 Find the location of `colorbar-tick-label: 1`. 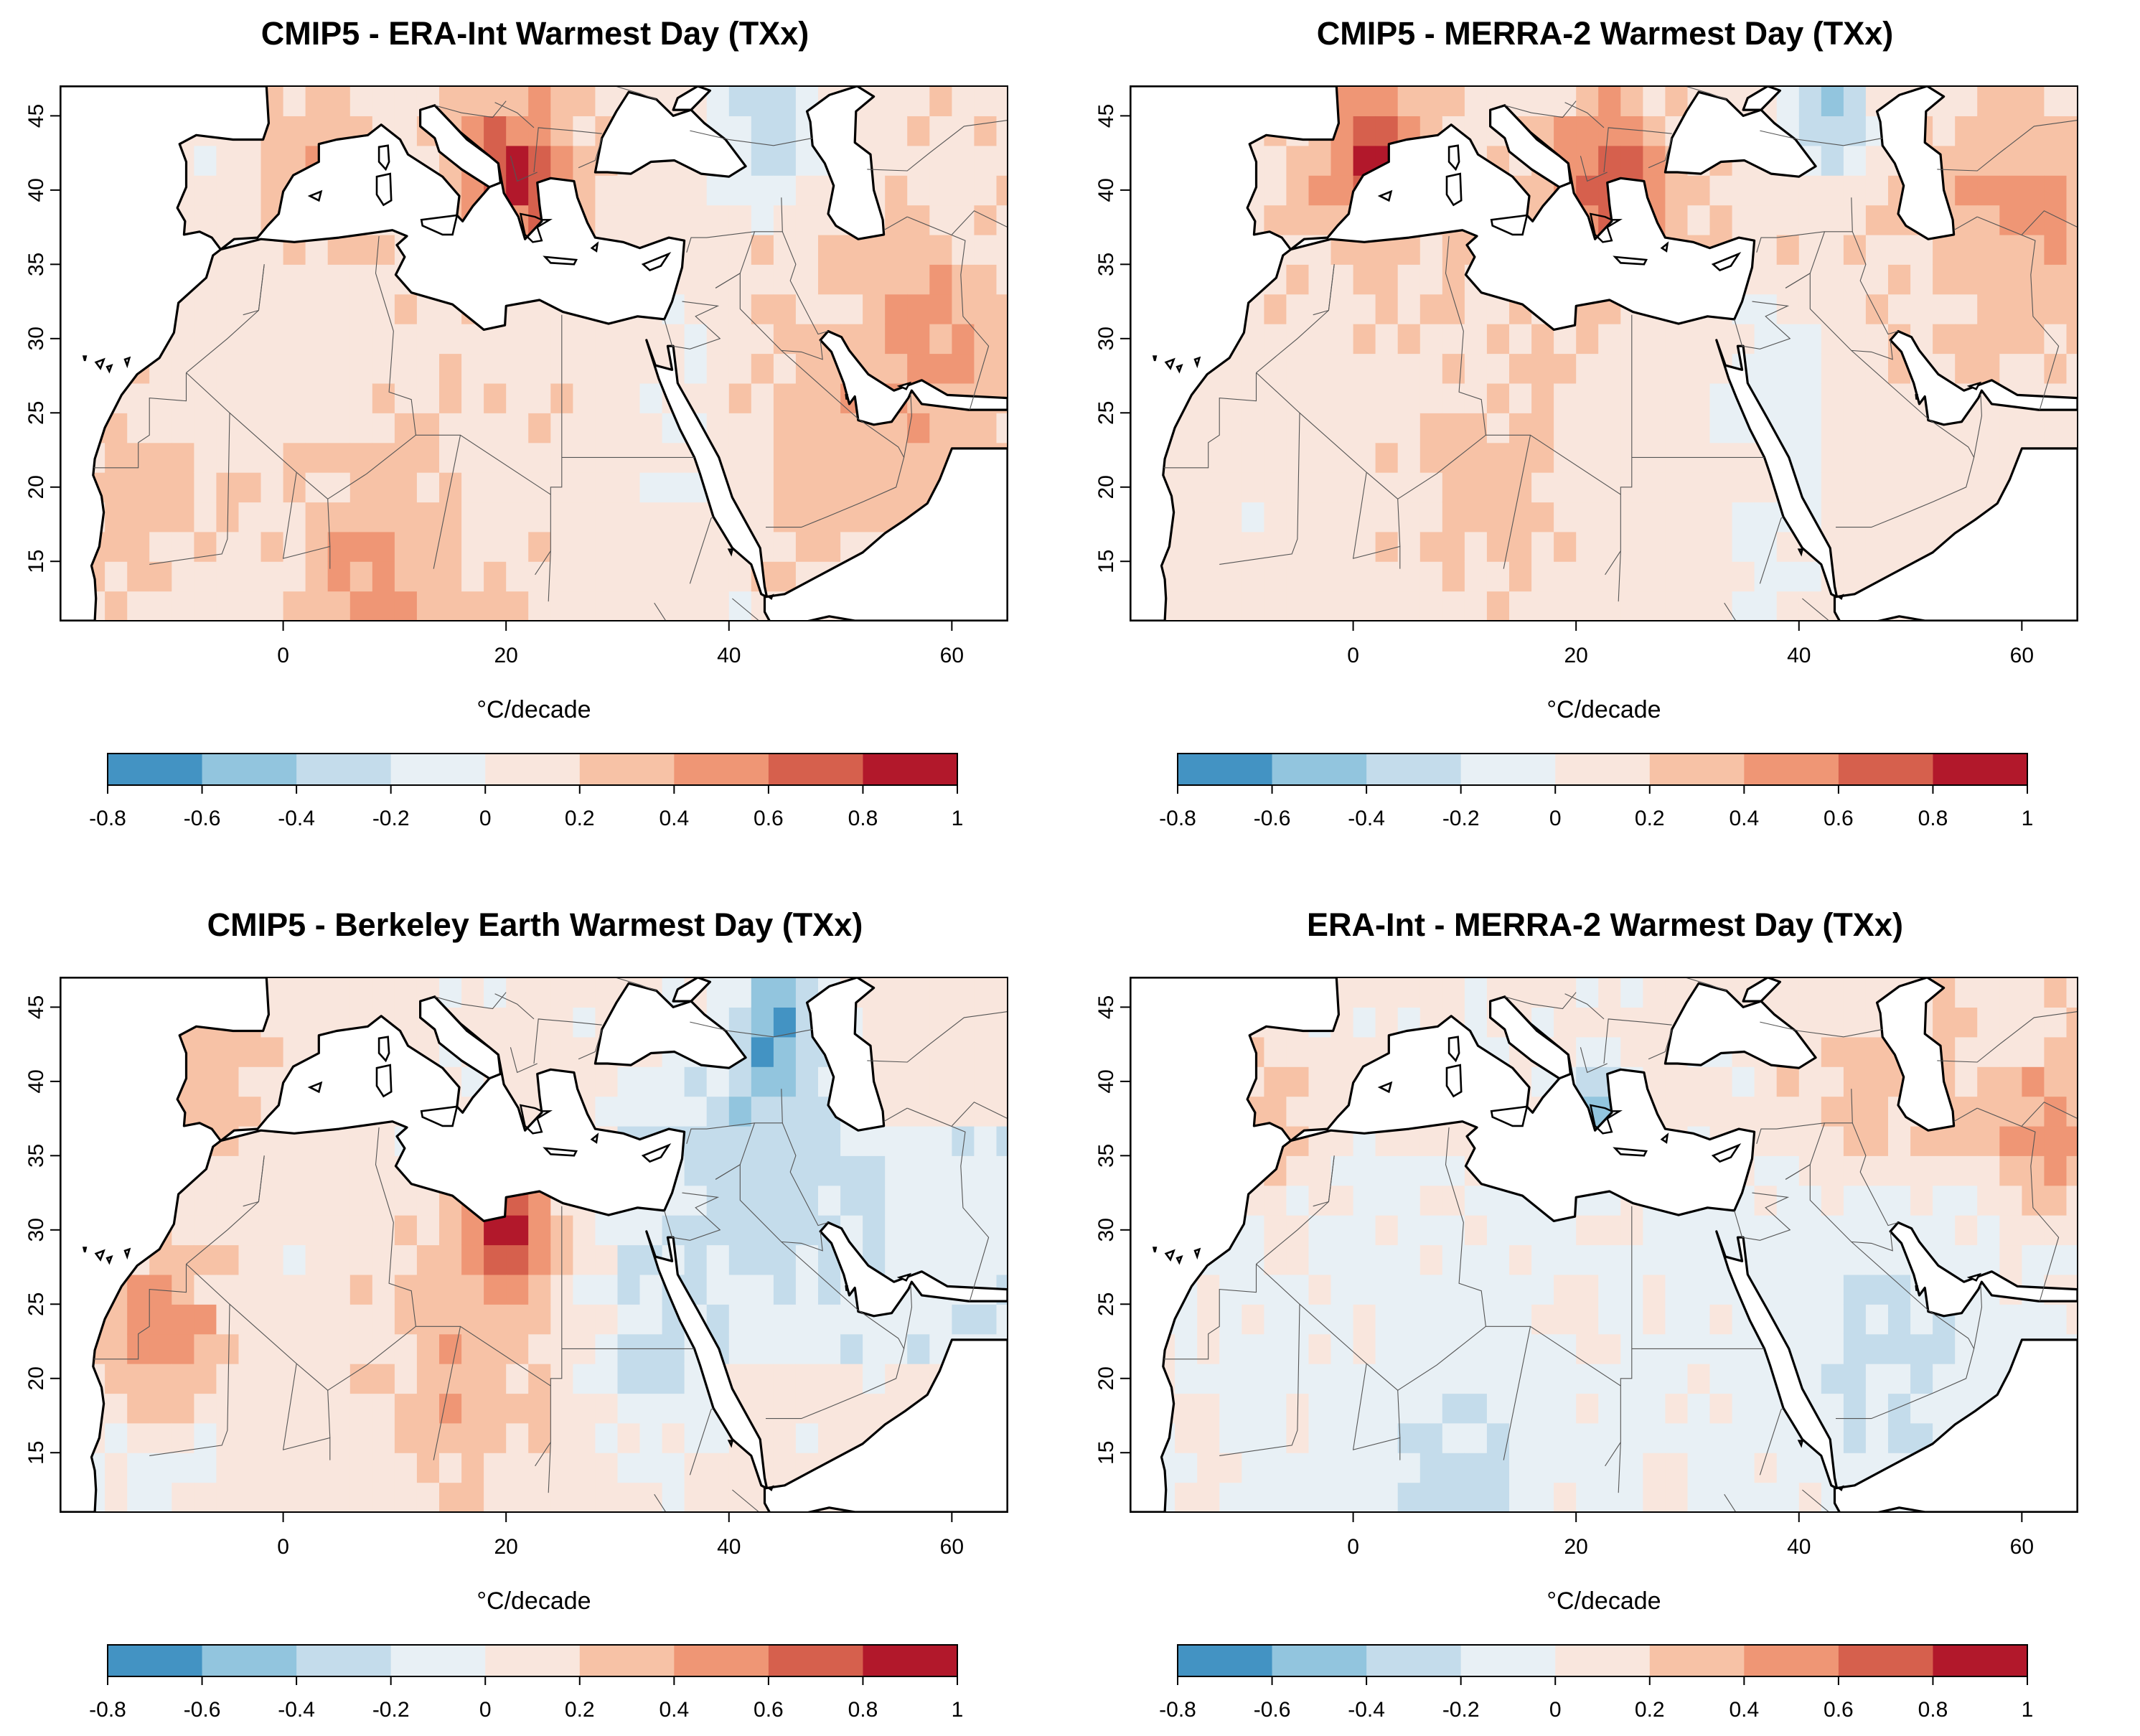

colorbar-tick-label: 1 is located at coordinates (958, 818).